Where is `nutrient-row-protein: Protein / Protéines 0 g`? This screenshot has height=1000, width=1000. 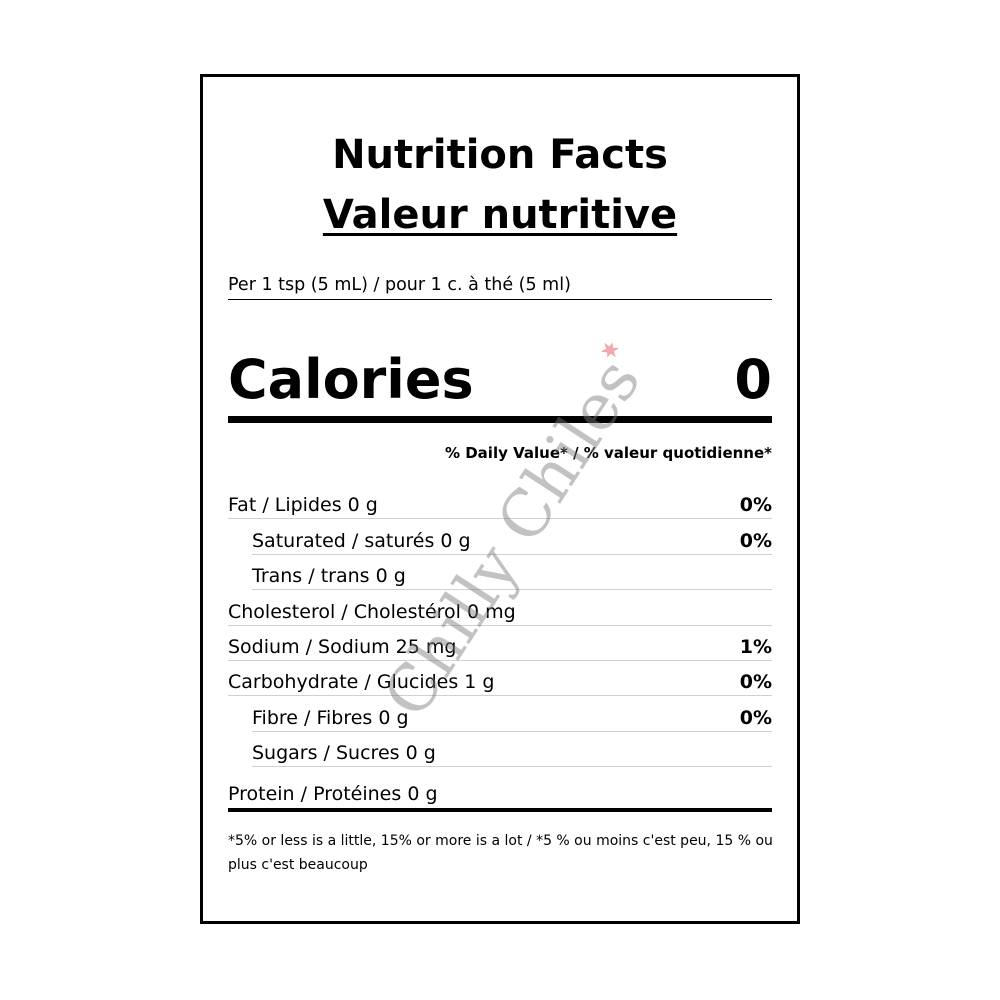 nutrient-row-protein: Protein / Protéines 0 g is located at coordinates (500, 787).